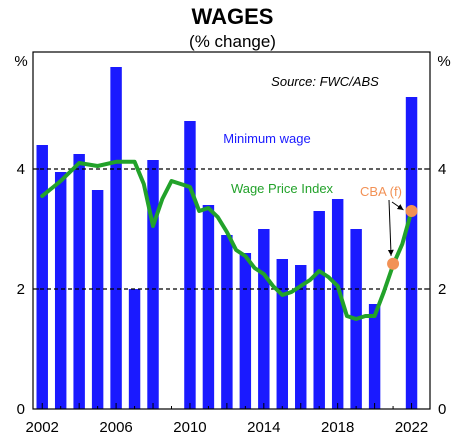 This screenshot has width=465, height=446. What do you see at coordinates (116, 238) in the screenshot?
I see `bar-2006` at bounding box center [116, 238].